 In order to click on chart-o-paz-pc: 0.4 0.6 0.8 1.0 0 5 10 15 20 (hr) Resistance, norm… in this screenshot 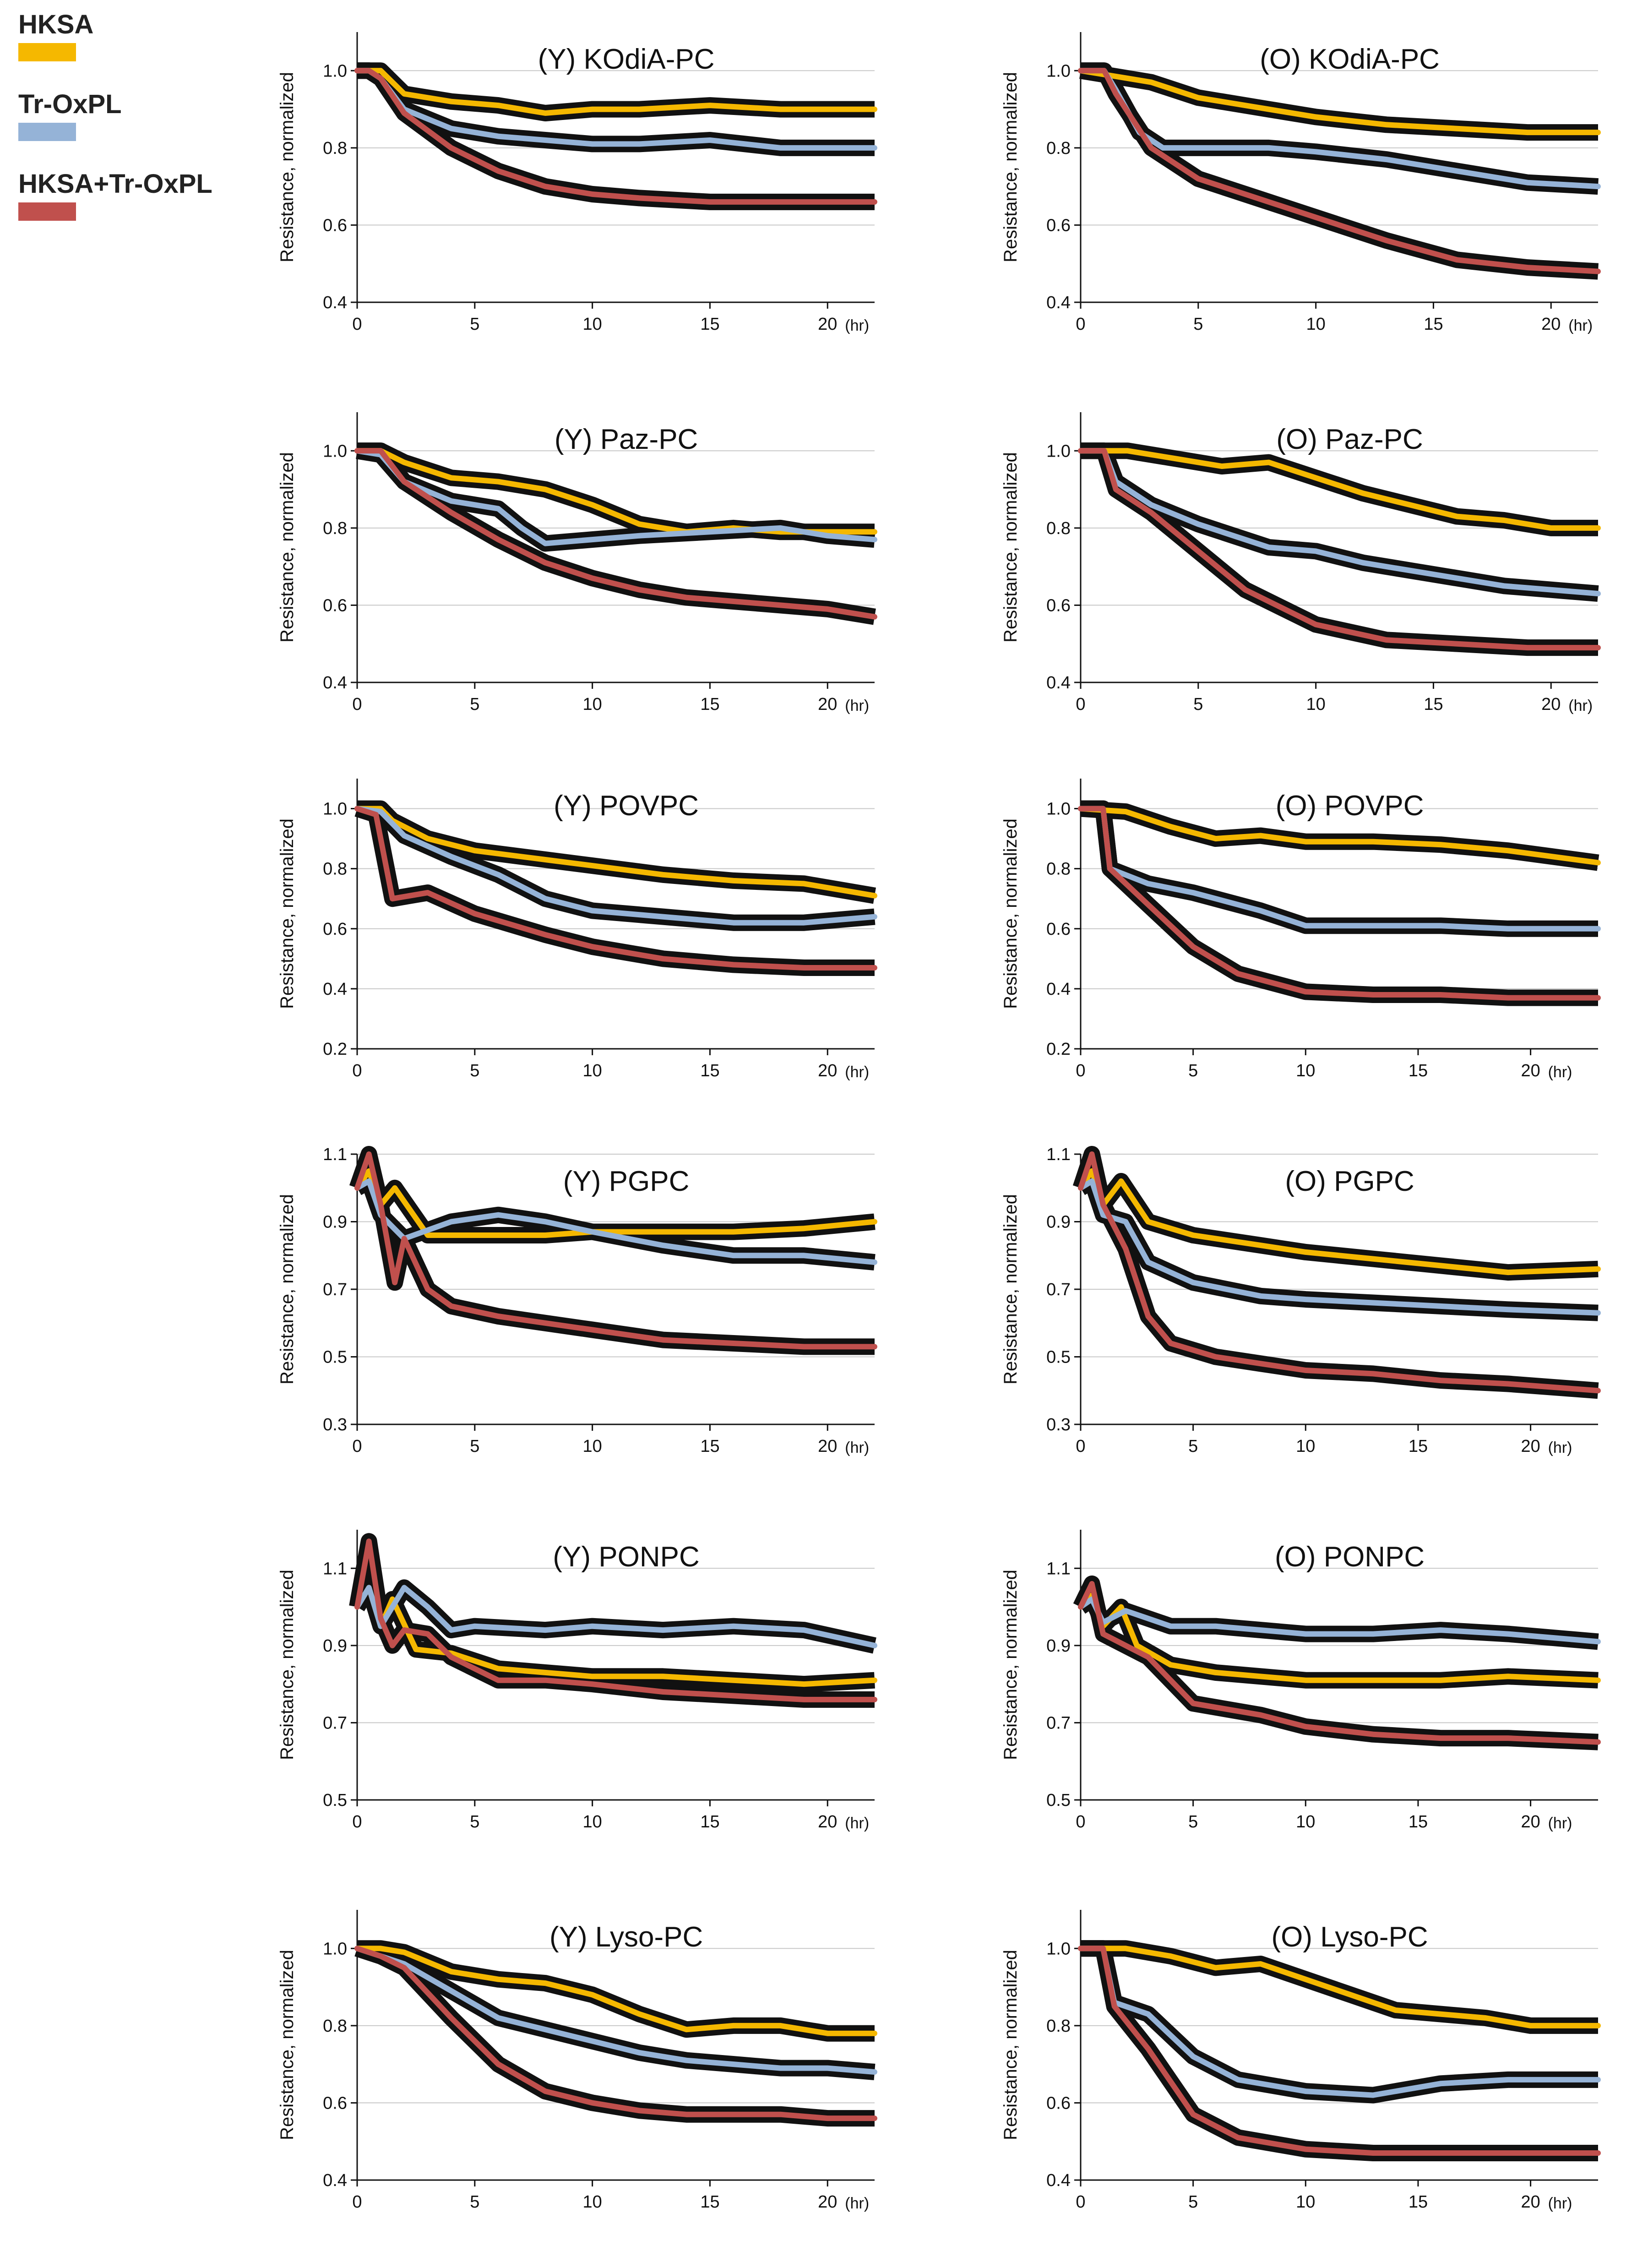, I will do `click(1301, 563)`.